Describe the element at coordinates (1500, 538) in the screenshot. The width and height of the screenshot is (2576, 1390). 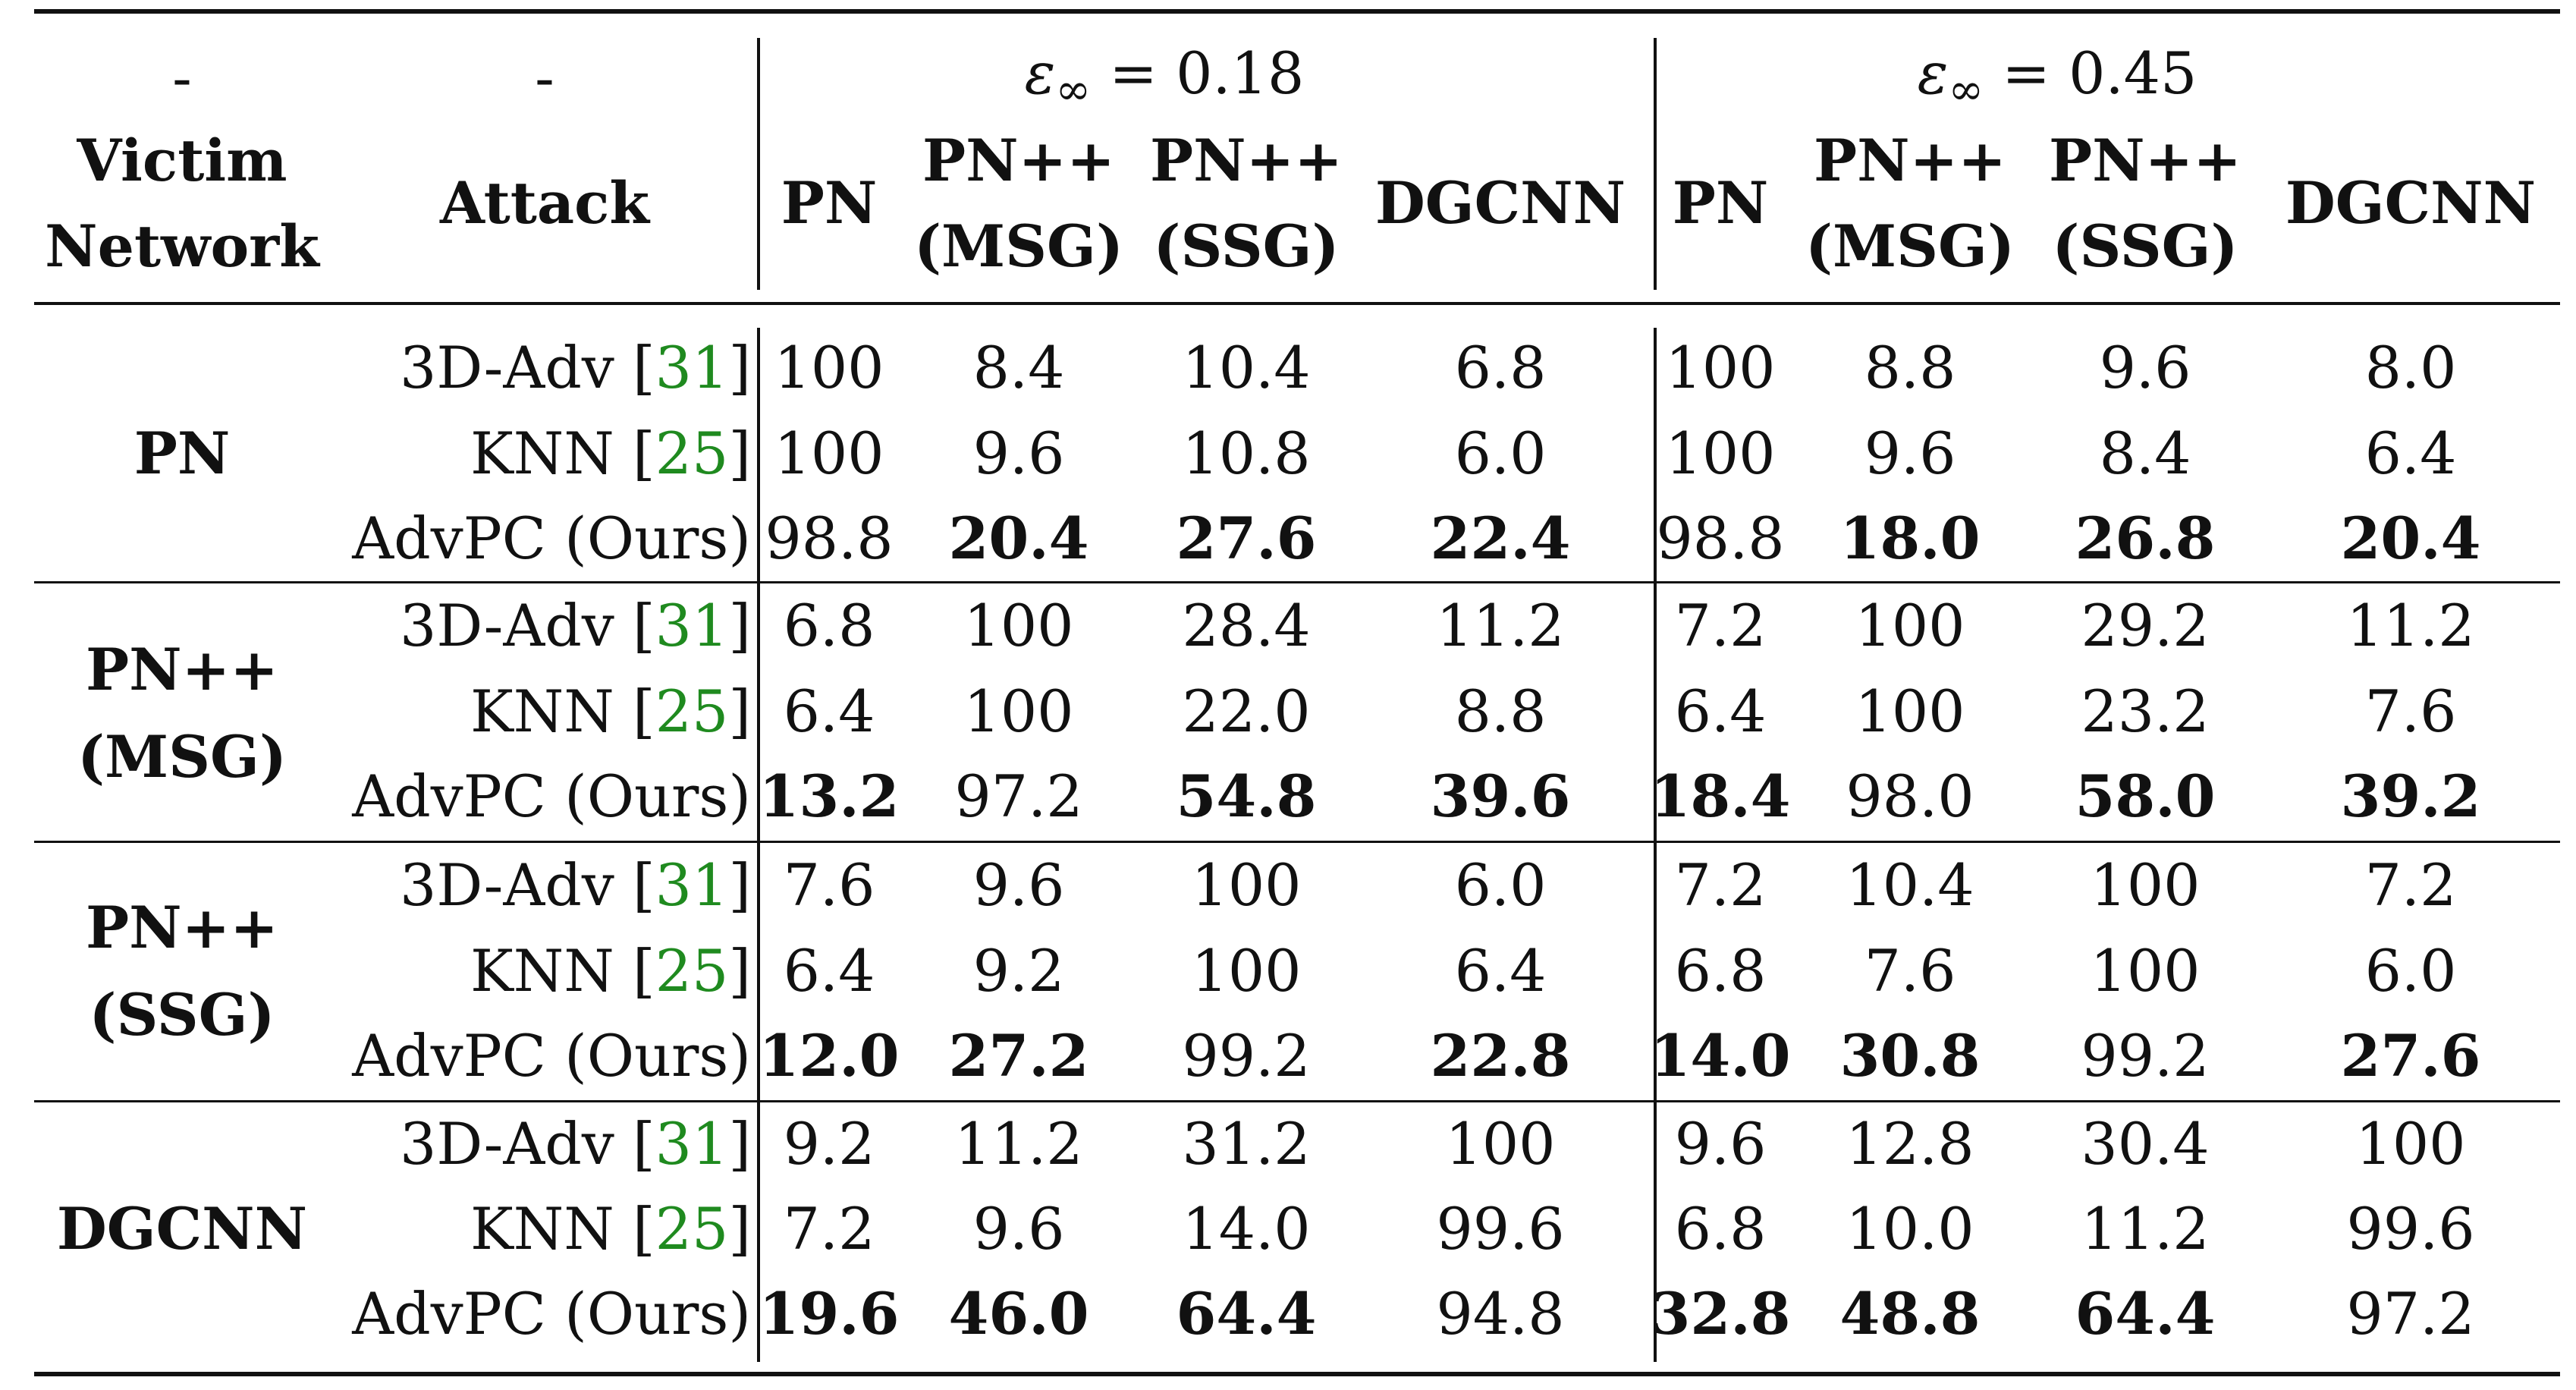
I see `table-cell: 22.4` at that location.